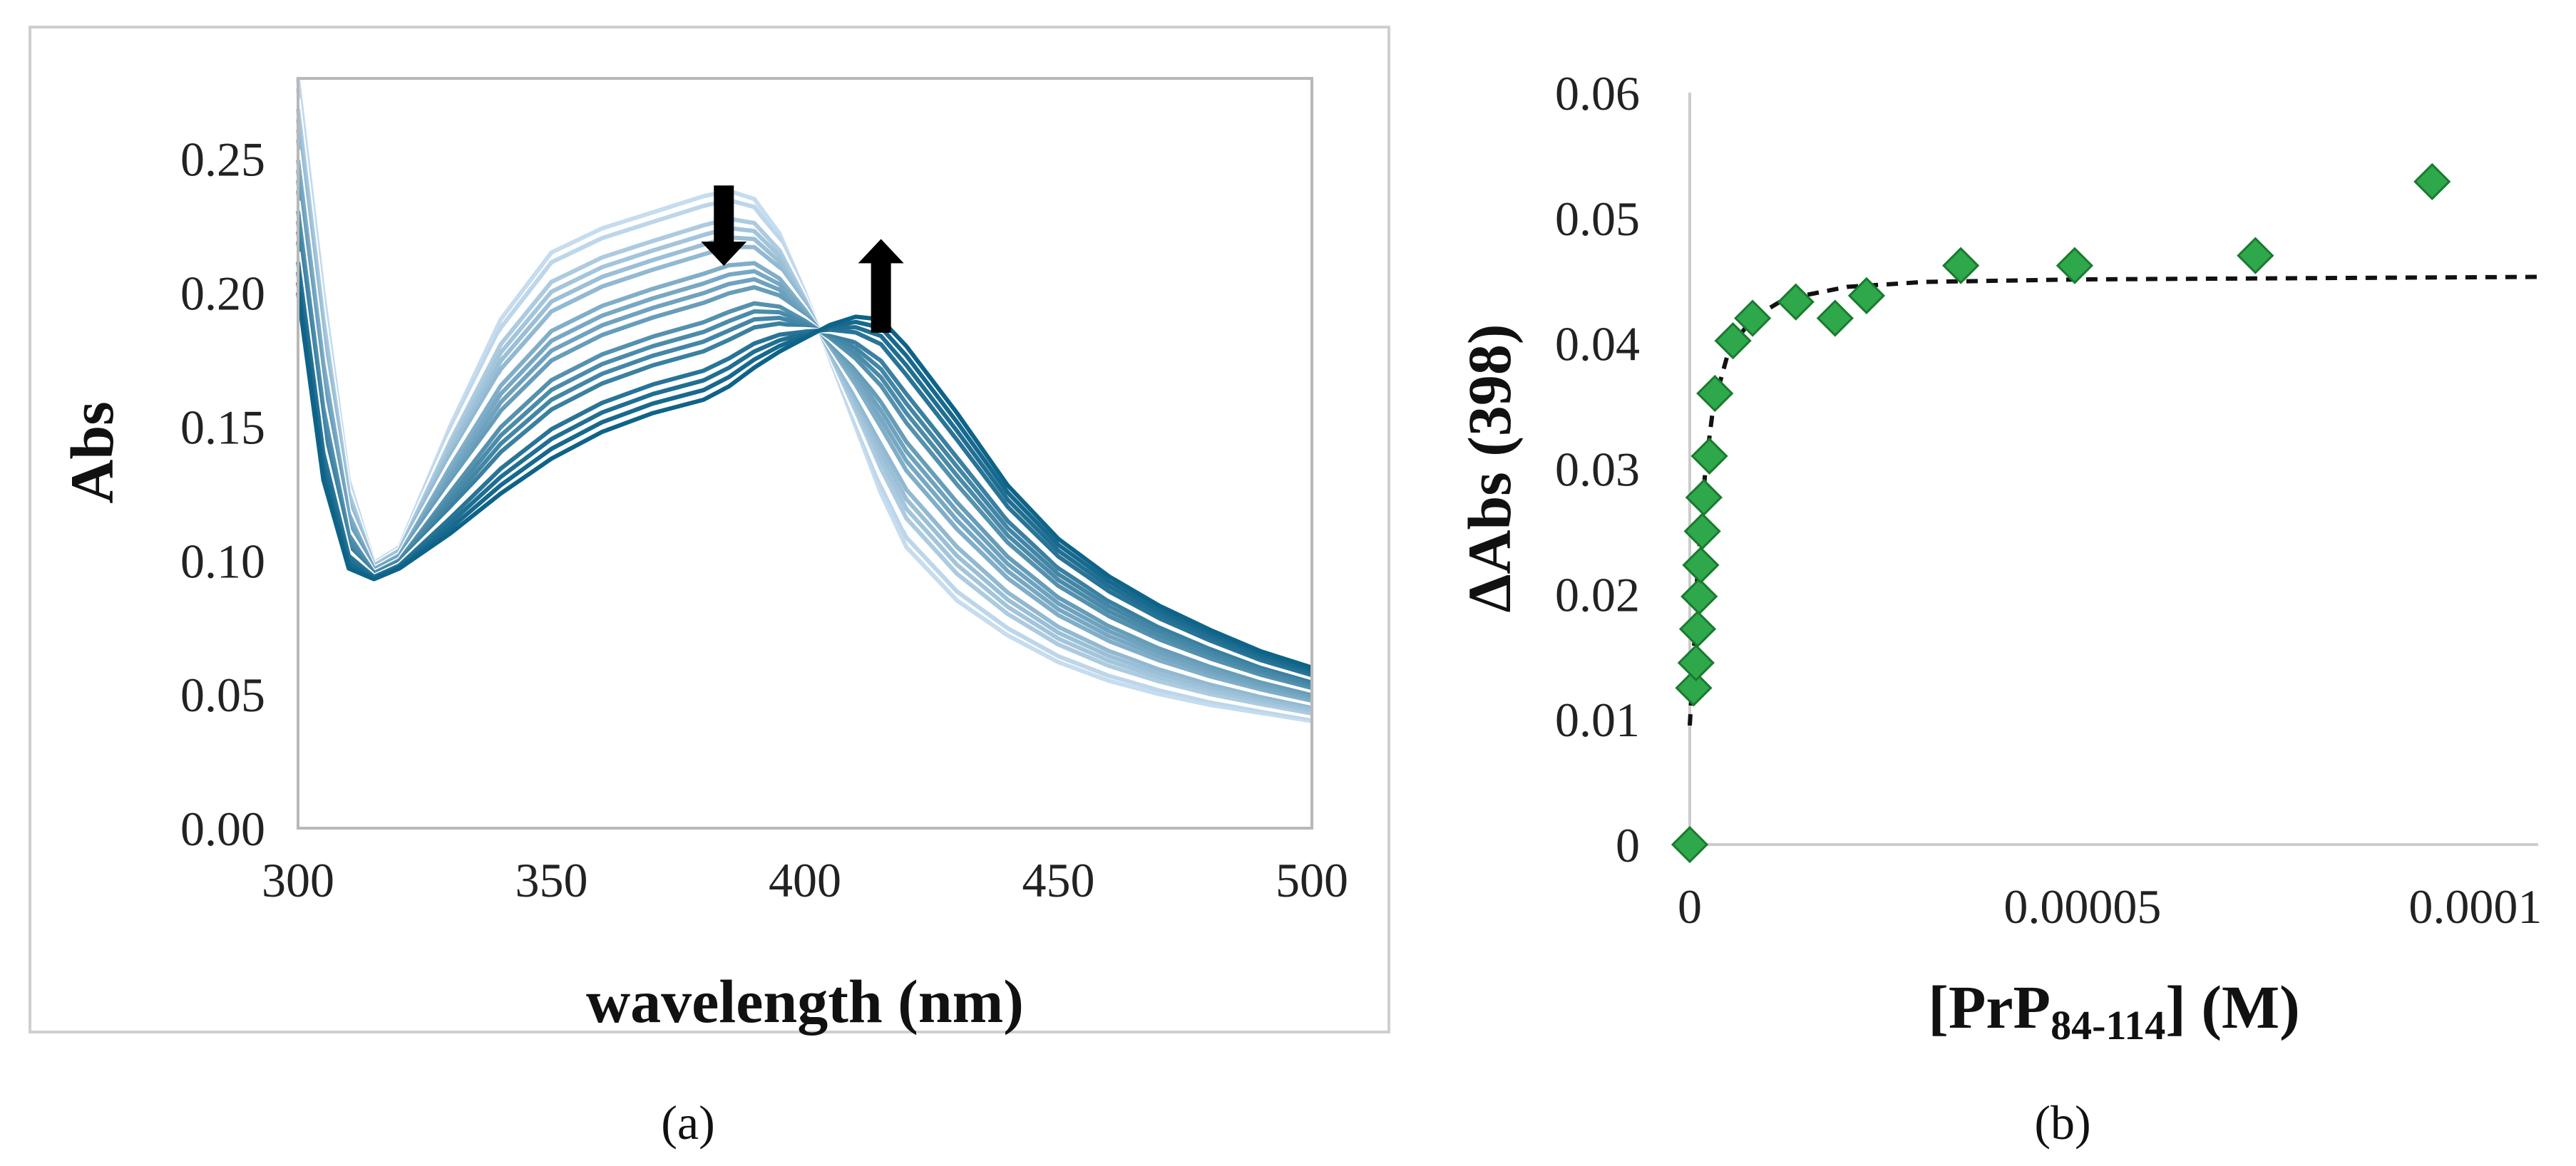 Image resolution: width=2576 pixels, height=1166 pixels. I want to click on chart-b-x-ticks: 0 0.00005 0.0001, so click(2110, 907).